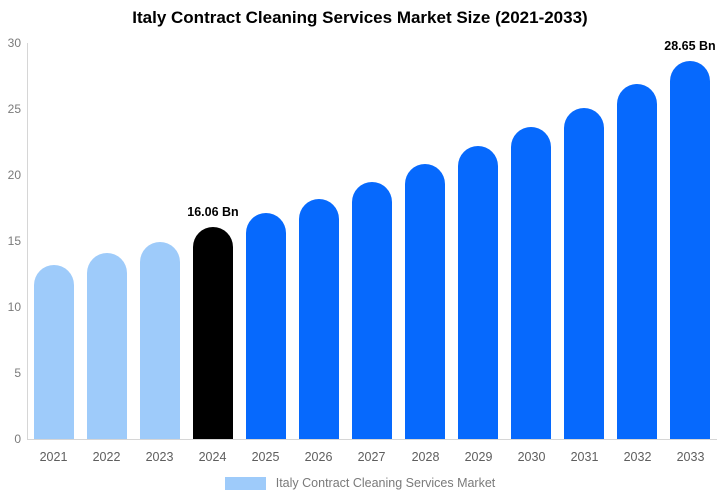 This screenshot has width=720, height=500. Describe the element at coordinates (372, 439) in the screenshot. I see `x-axis-line` at that location.